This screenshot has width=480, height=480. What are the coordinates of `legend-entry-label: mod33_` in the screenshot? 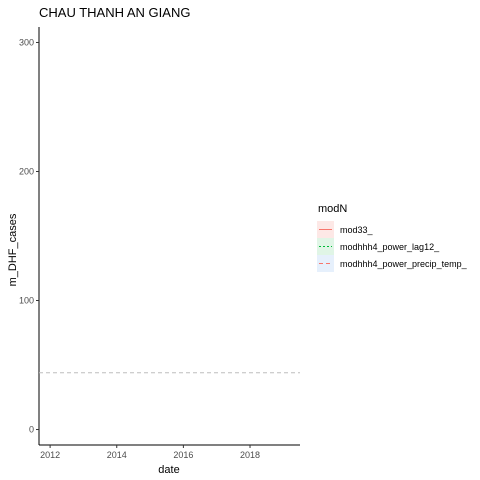 It's located at (357, 230).